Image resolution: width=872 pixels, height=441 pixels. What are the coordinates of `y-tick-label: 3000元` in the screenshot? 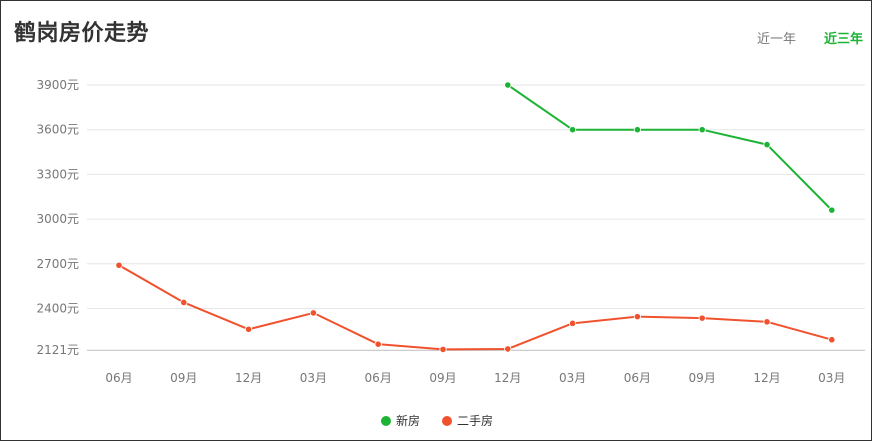 It's located at (57, 219).